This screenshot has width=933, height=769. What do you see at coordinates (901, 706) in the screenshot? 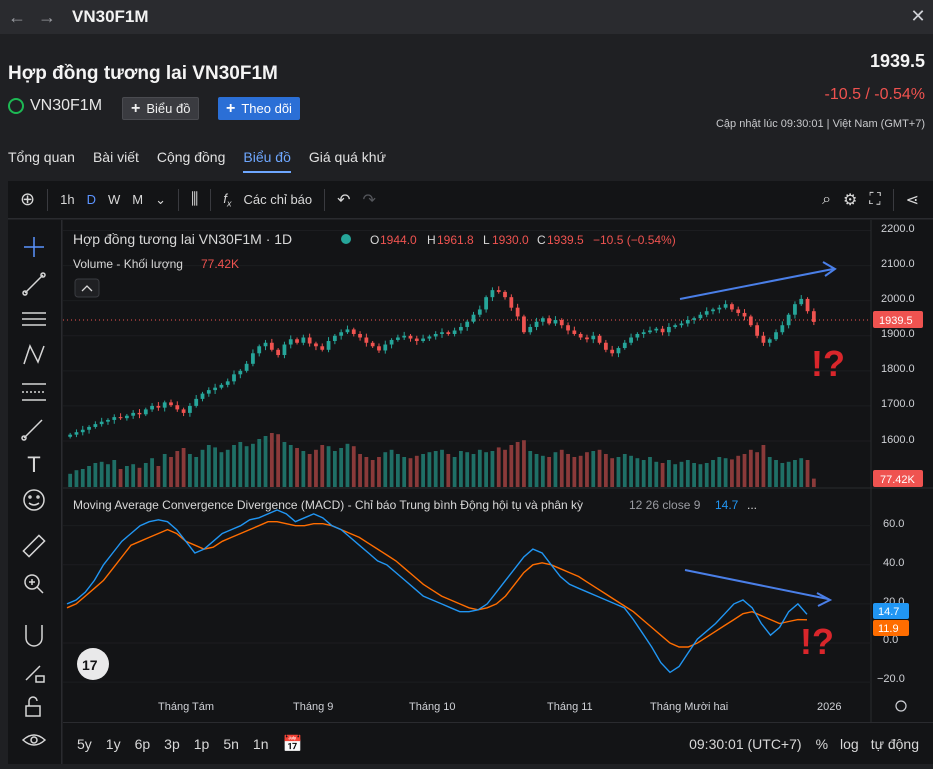
I see `axis-settings-icon` at bounding box center [901, 706].